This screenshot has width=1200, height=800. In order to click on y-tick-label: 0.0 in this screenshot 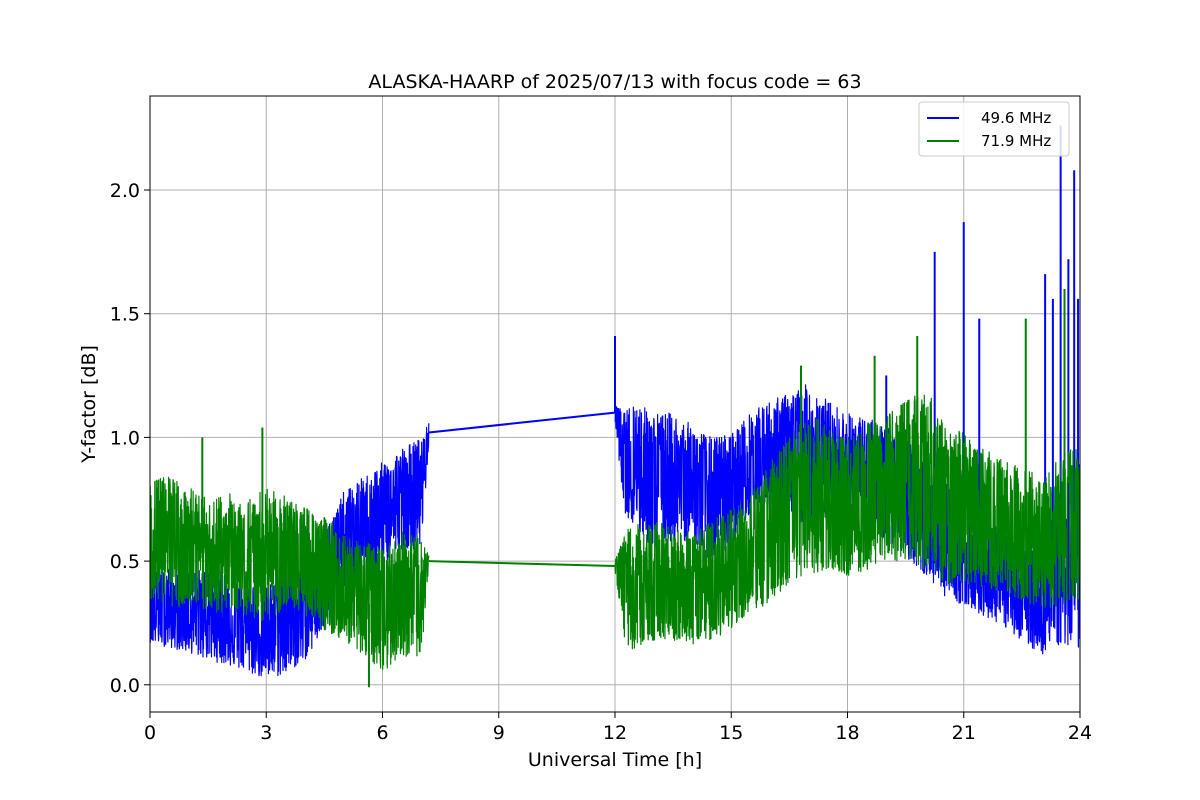, I will do `click(125, 686)`.